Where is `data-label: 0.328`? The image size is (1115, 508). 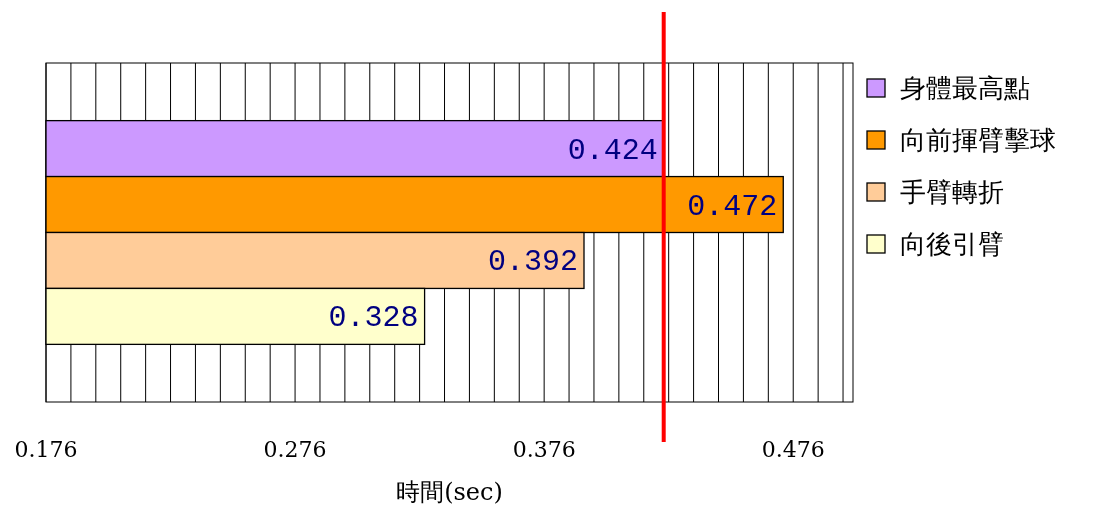
data-label: 0.328 is located at coordinates (373, 318).